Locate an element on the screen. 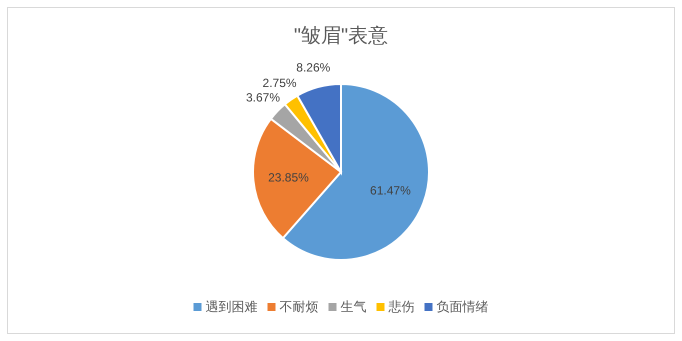 This screenshot has width=682, height=341. legend-label: 悲伤 is located at coordinates (401, 306).